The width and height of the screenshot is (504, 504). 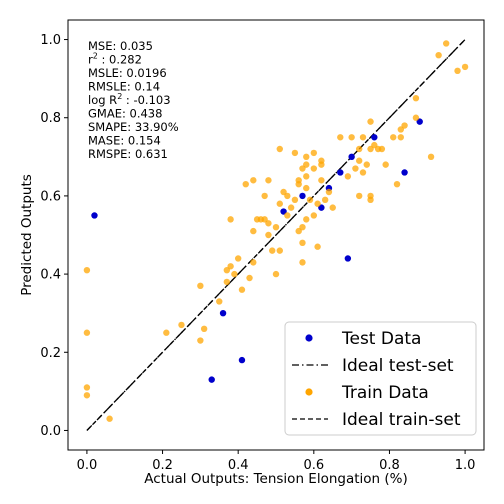 I want to click on y-tick-label-5: 1.0, so click(x=50, y=40).